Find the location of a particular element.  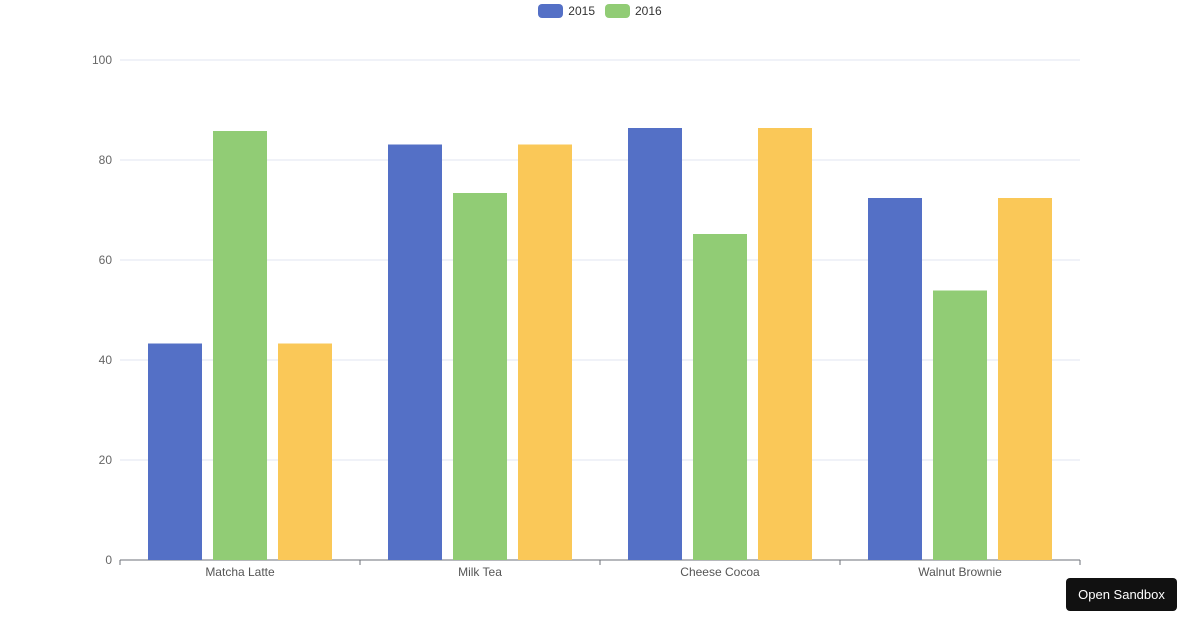

bar-2016-cheese-cocoa is located at coordinates (720, 397).